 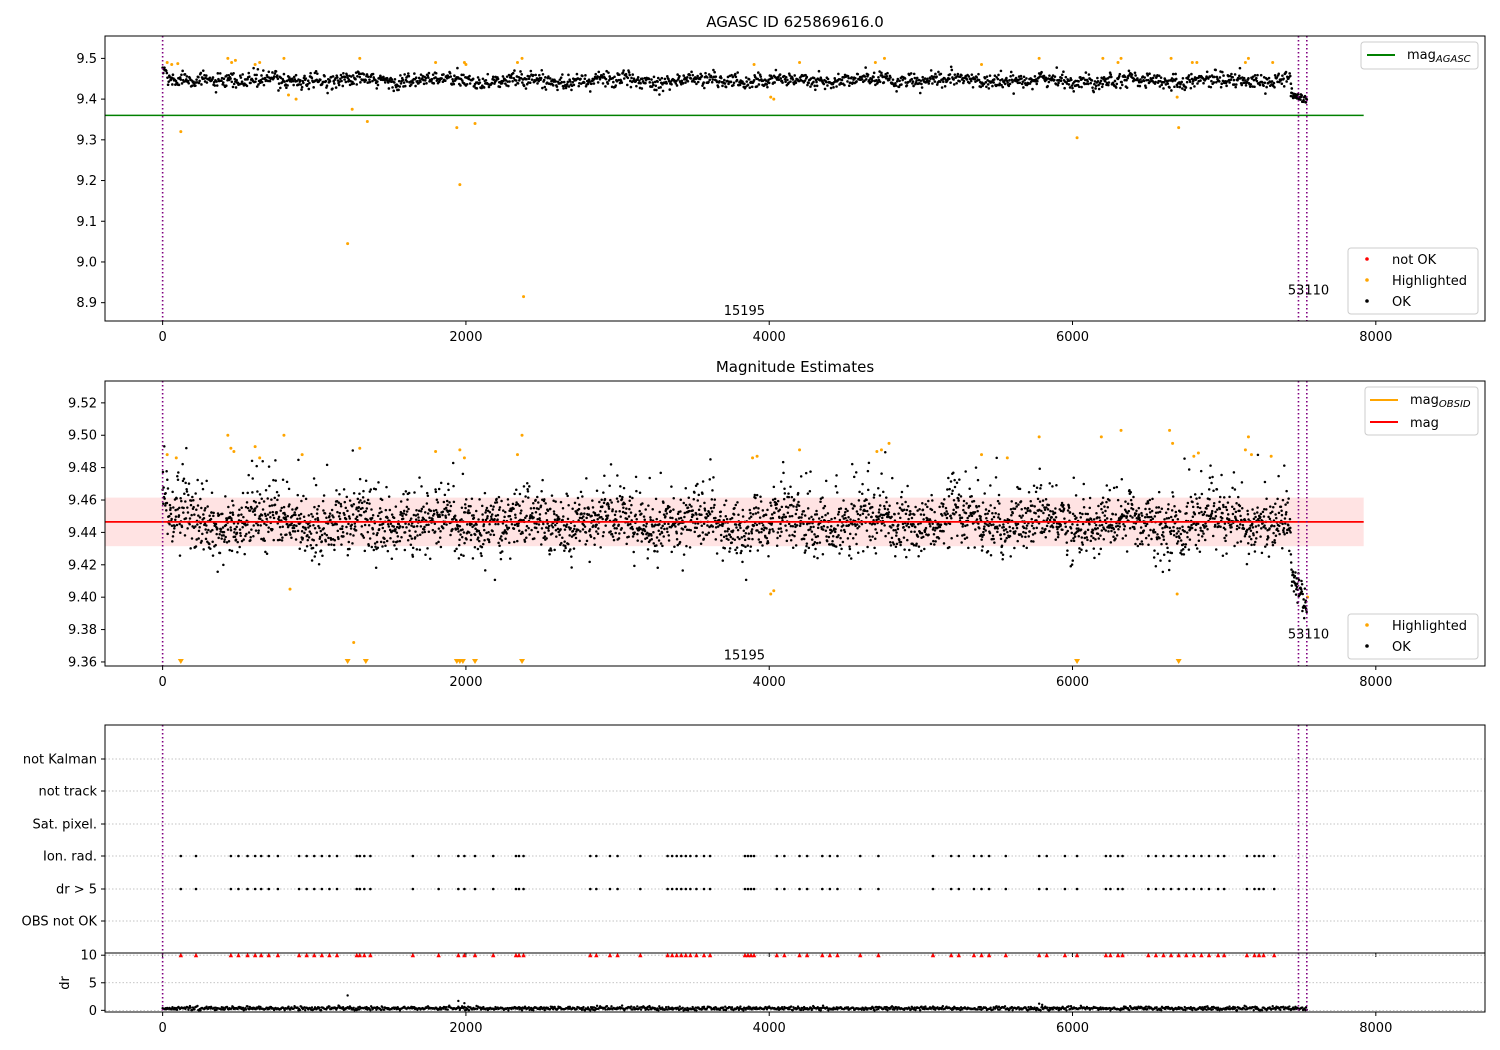 What do you see at coordinates (875, 62) in the screenshot?
I see `highlighted-point` at bounding box center [875, 62].